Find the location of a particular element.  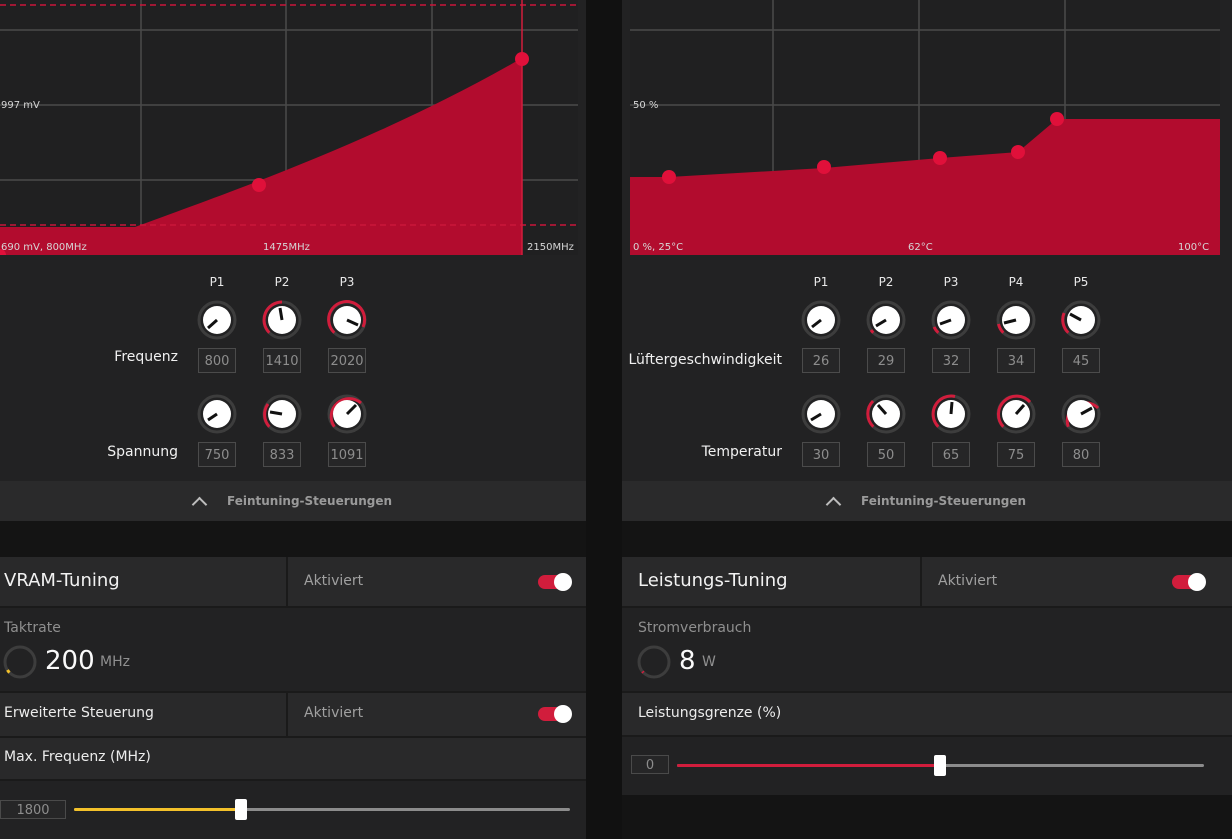

fan-curve-chart: 50 % 0 %, 25°C 62°C 100°C is located at coordinates (925, 127).